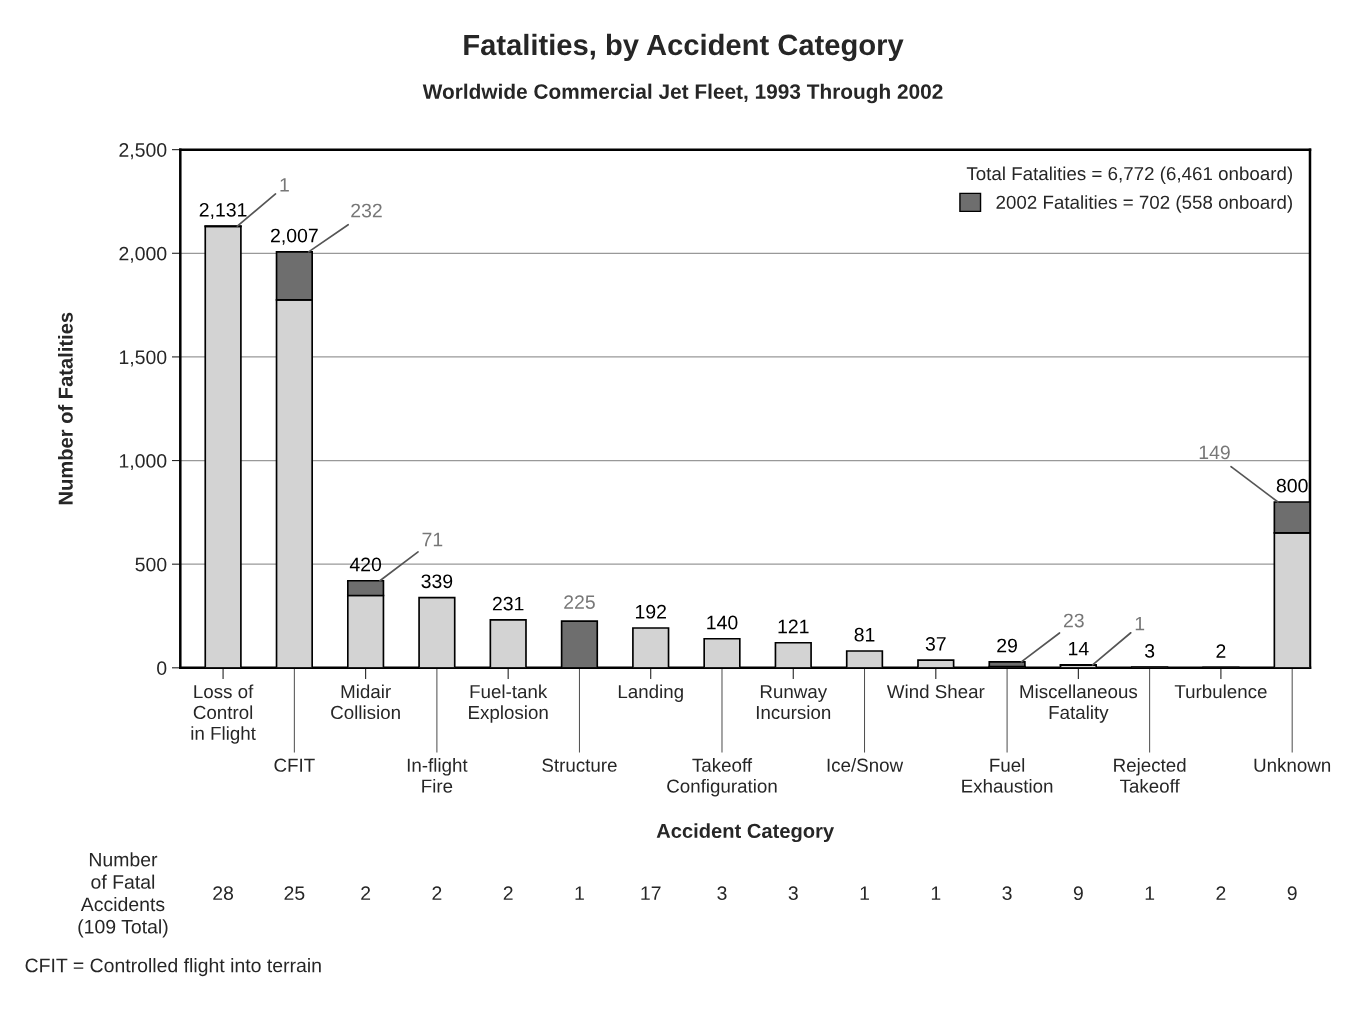 The width and height of the screenshot is (1366, 1018). I want to click on y-tick-label: 1,500, so click(143, 358).